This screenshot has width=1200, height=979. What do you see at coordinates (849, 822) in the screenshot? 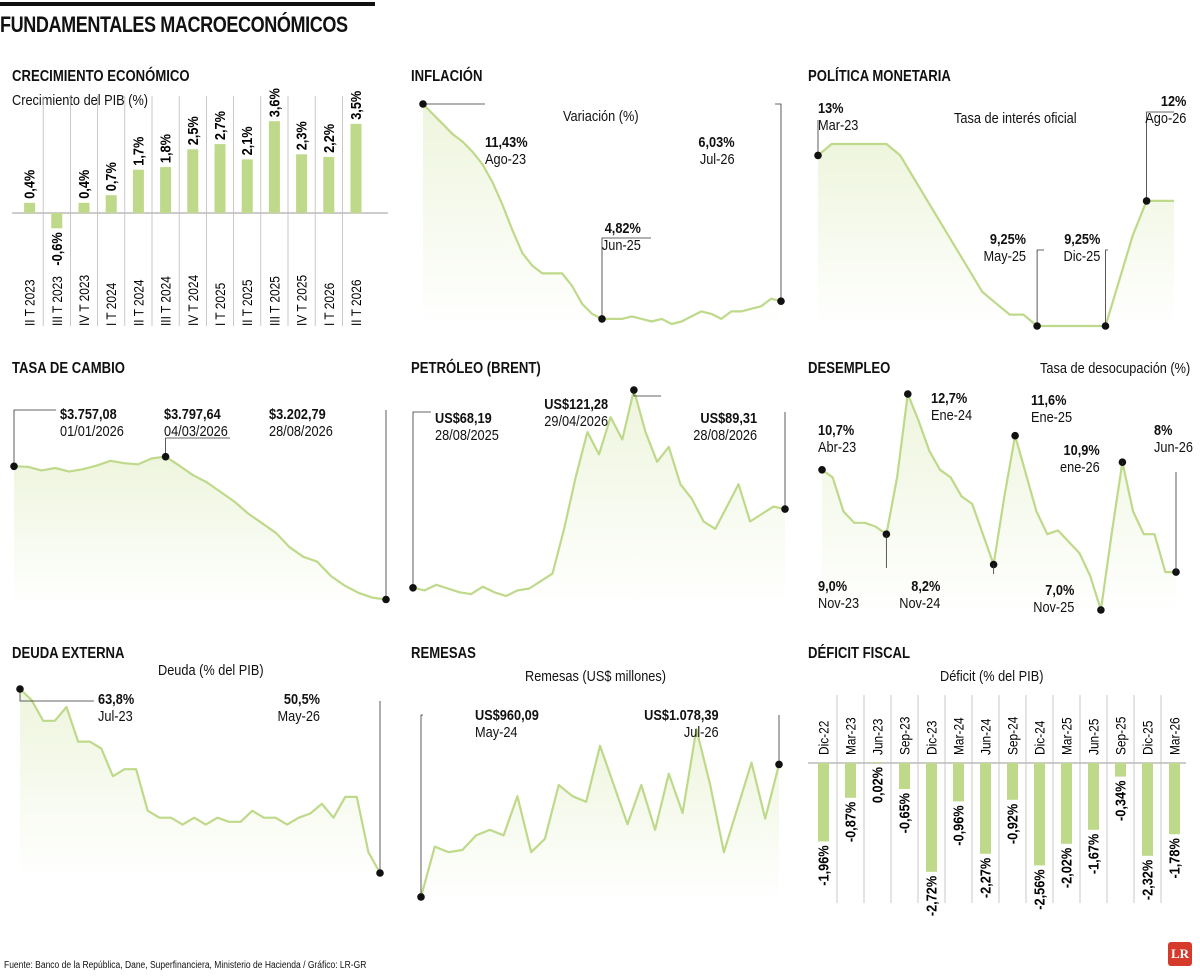
I see `bar-value-label: -0,87%` at bounding box center [849, 822].